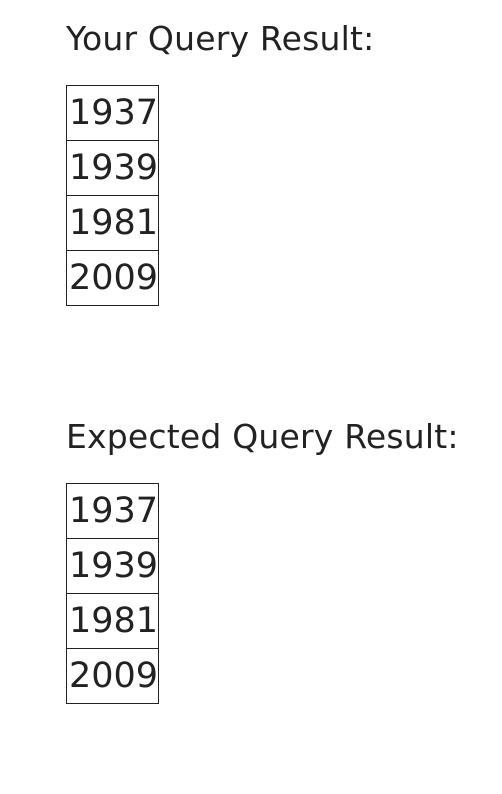 The image size is (502, 794). Describe the element at coordinates (220, 38) in the screenshot. I see `your-query-result-heading: Your Query Result:` at that location.